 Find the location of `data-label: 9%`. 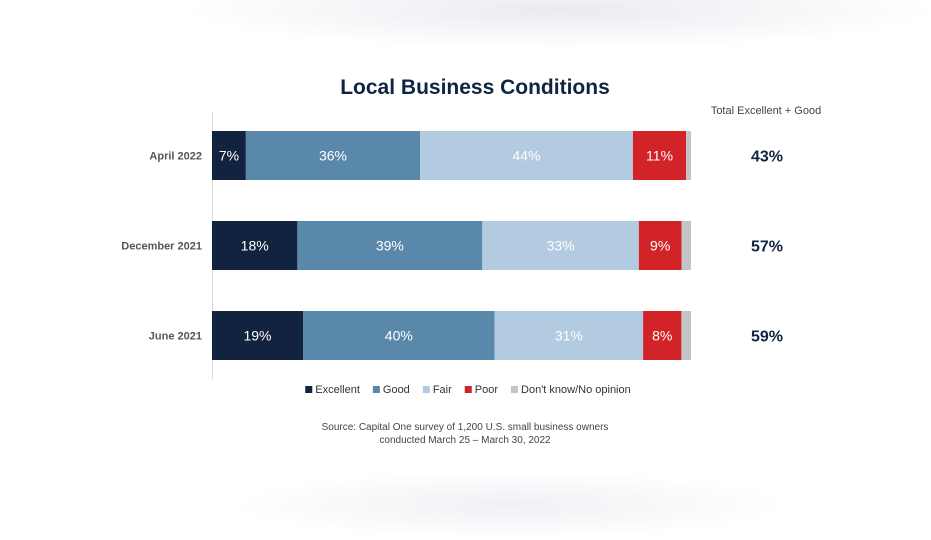

data-label: 9% is located at coordinates (660, 246).